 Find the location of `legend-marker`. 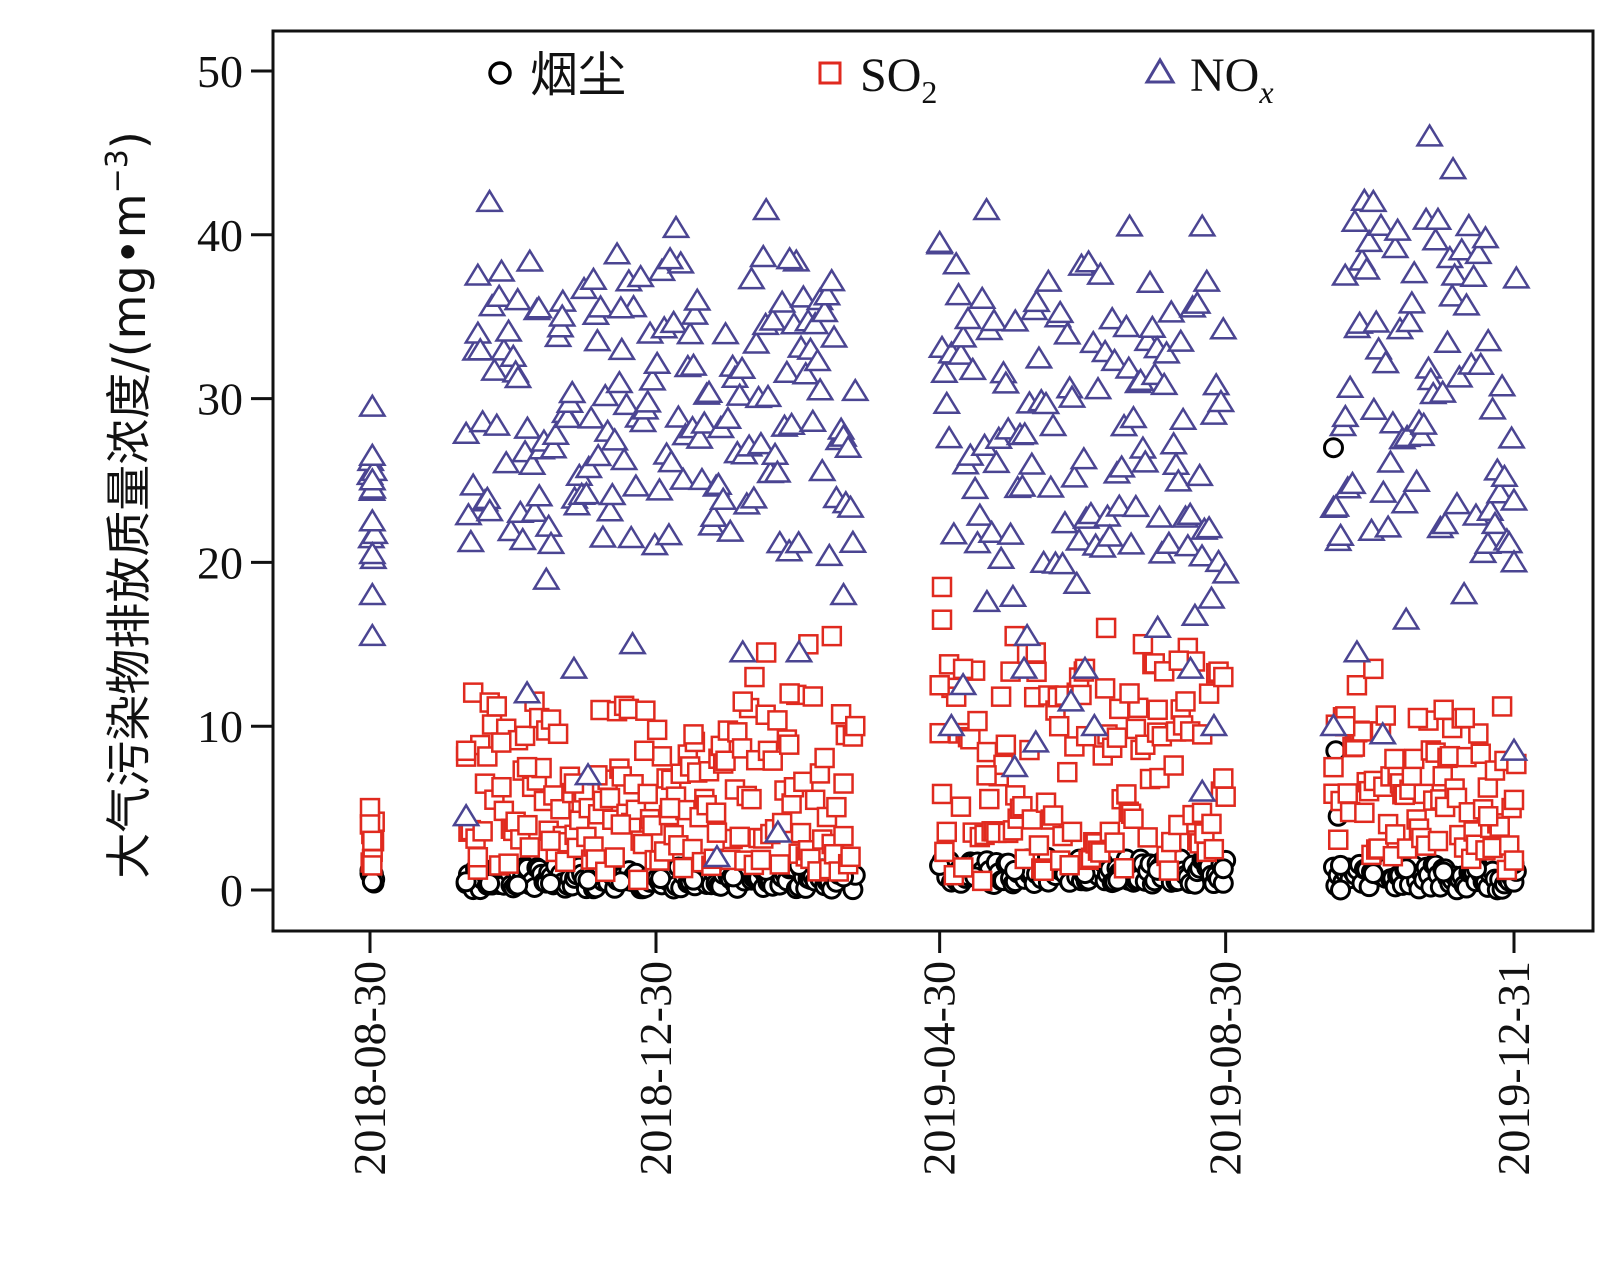

legend-marker is located at coordinates (1160, 70).